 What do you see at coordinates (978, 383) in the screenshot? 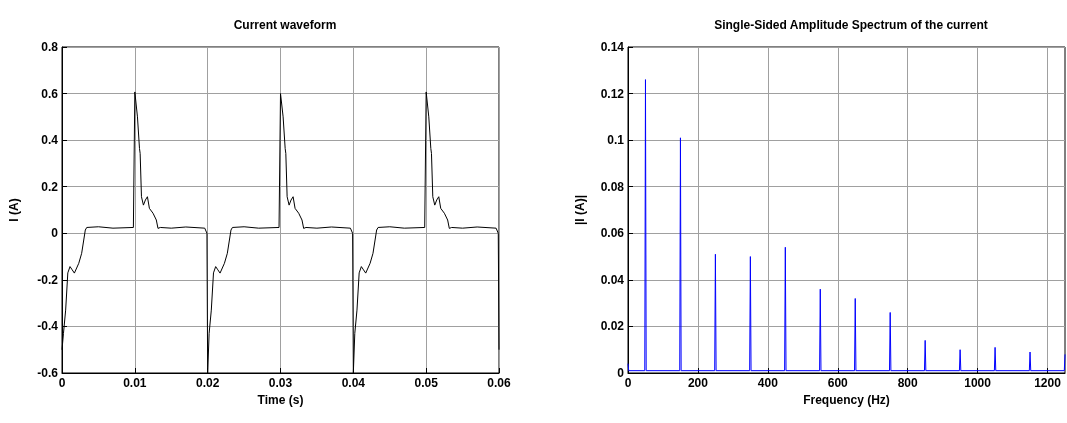
I see `x-tick-label: 1000` at bounding box center [978, 383].